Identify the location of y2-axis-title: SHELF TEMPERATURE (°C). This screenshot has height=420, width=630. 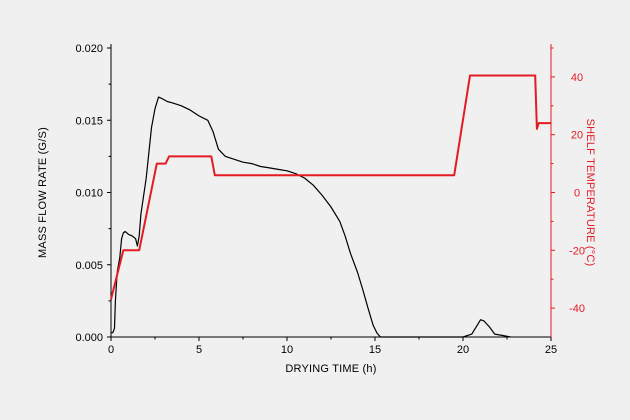
(590, 193).